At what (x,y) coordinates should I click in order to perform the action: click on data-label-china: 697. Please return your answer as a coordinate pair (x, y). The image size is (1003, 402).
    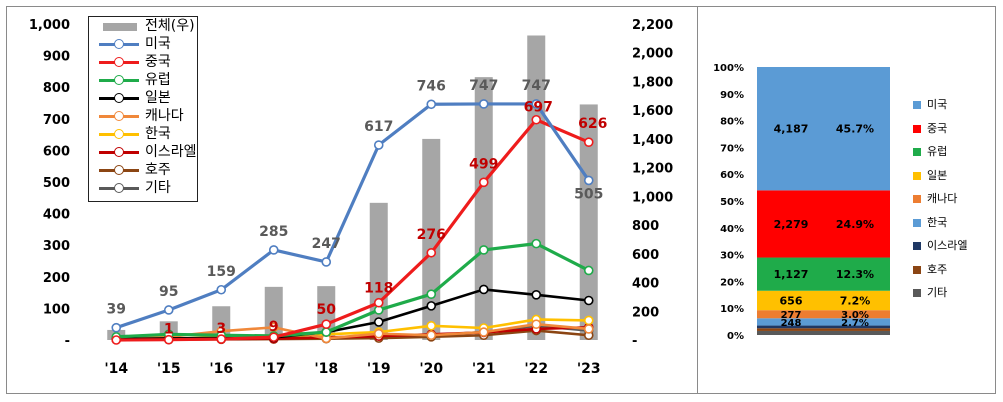
    Looking at the image, I should click on (538, 108).